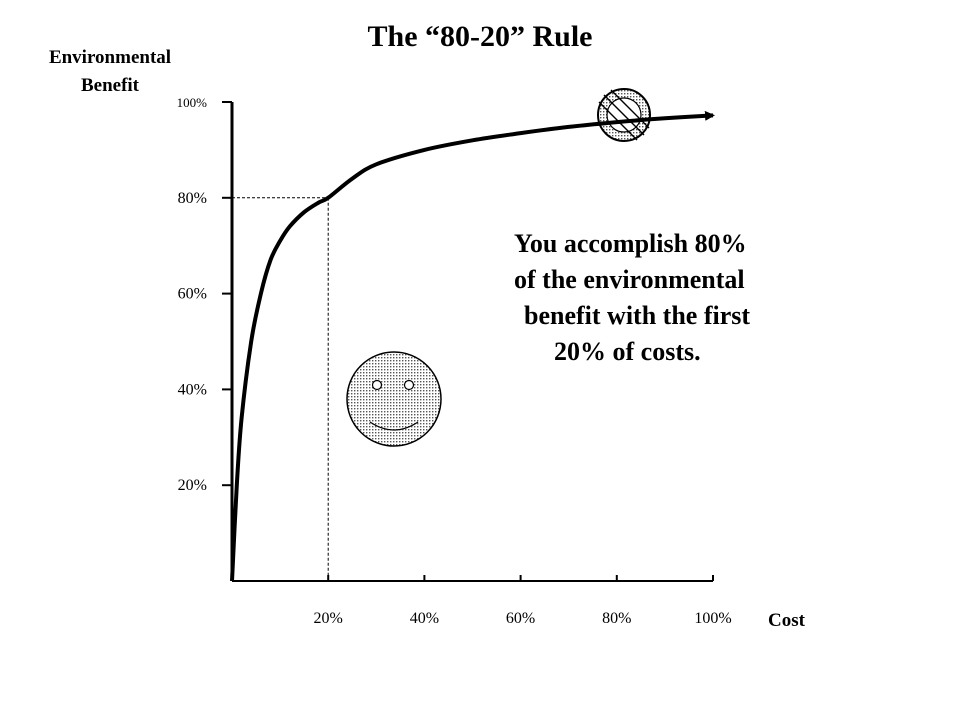 This screenshot has width=960, height=720. Describe the element at coordinates (637, 315) in the screenshot. I see `annotation-line: benefit with the first` at that location.